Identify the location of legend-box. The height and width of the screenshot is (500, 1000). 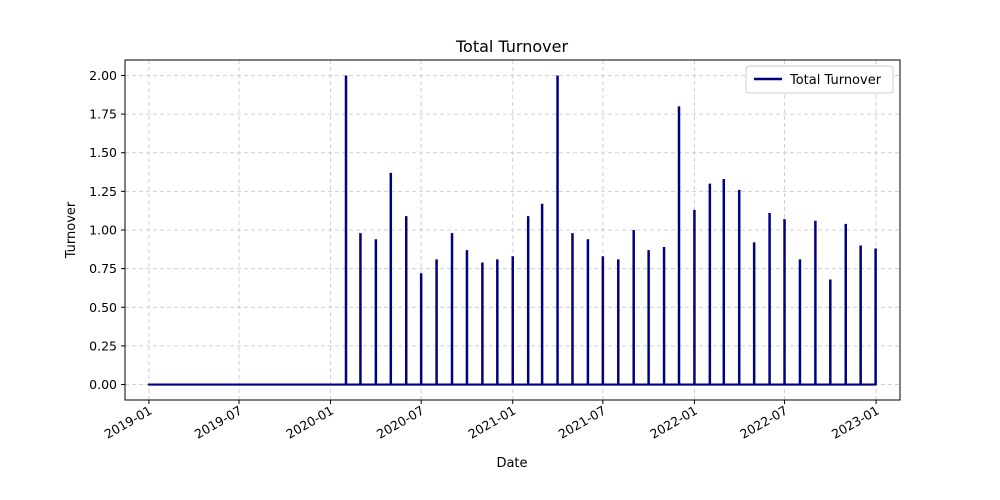
(819, 79).